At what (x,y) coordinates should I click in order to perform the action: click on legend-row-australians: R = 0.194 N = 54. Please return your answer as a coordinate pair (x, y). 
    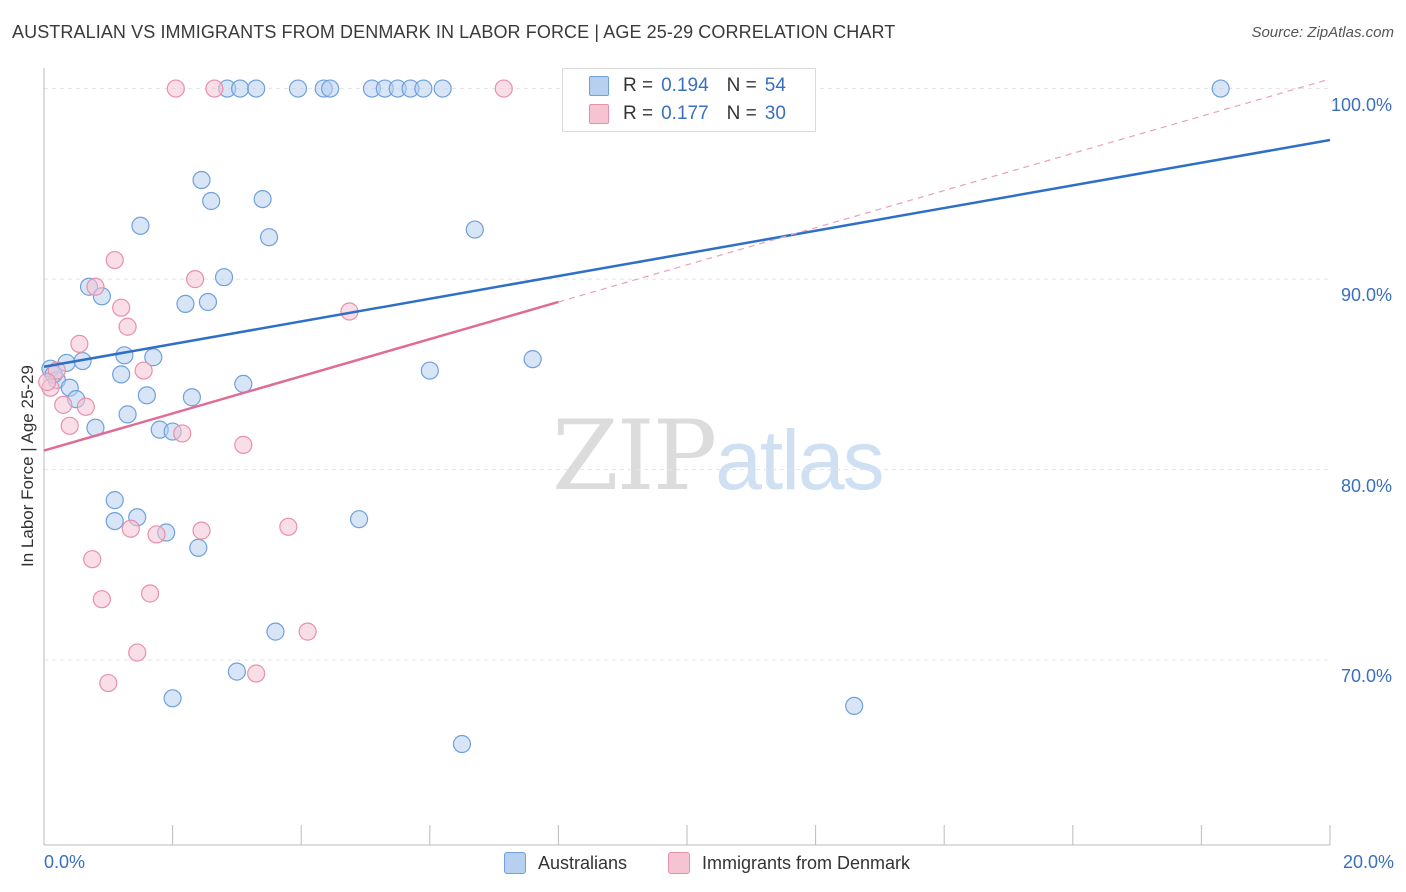
    Looking at the image, I should click on (687, 86).